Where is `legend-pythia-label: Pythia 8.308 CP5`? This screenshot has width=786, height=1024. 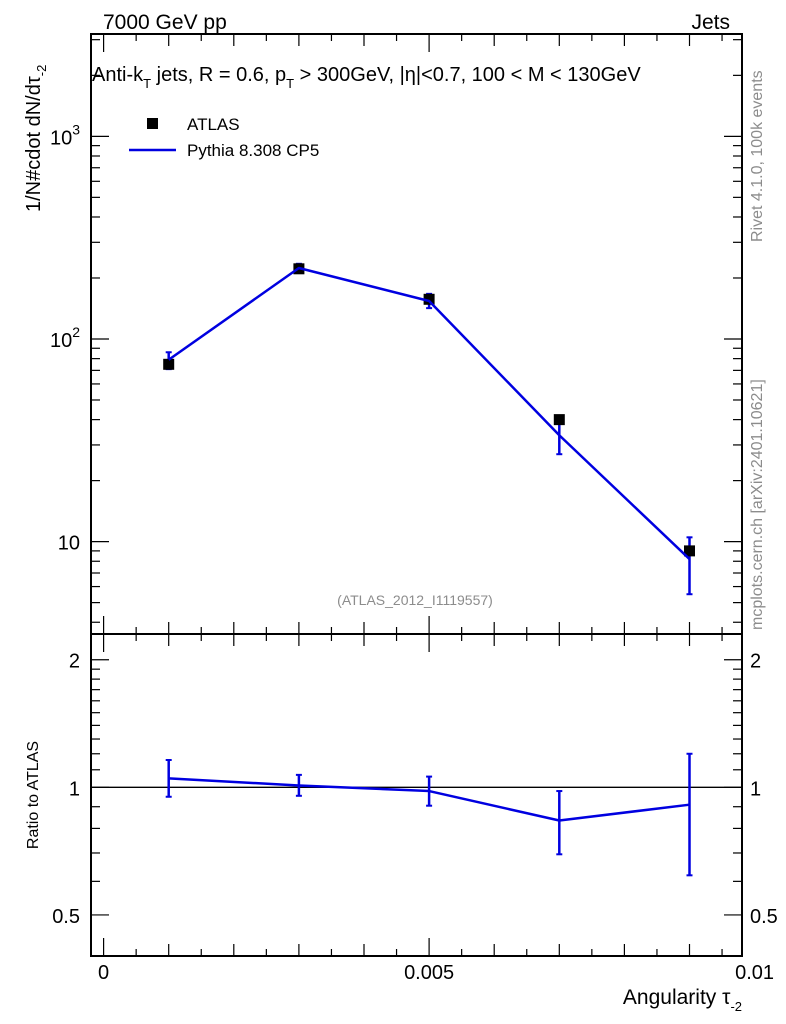
legend-pythia-label: Pythia 8.308 CP5 is located at coordinates (253, 150).